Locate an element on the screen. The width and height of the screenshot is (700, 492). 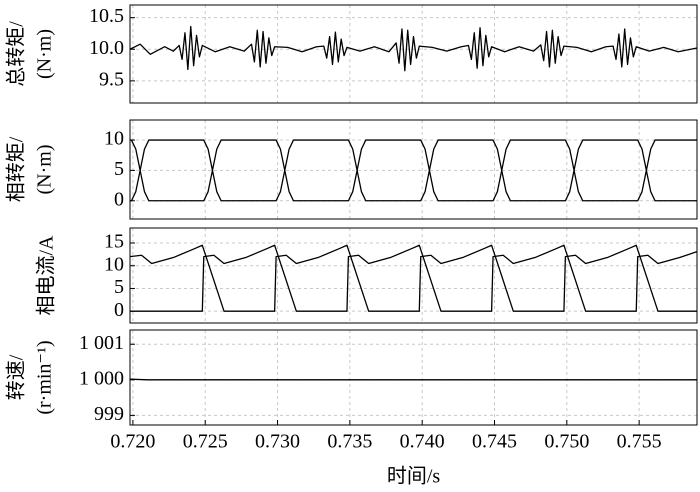
y-axis-label: 总转矩/ is located at coordinates (16, 54).